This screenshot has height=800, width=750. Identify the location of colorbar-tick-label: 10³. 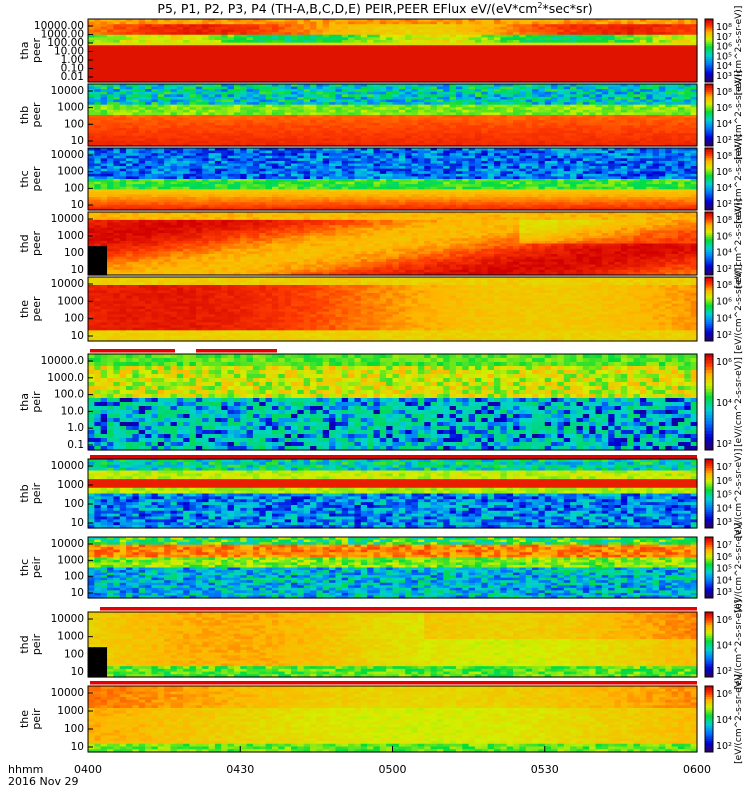
(724, 76).